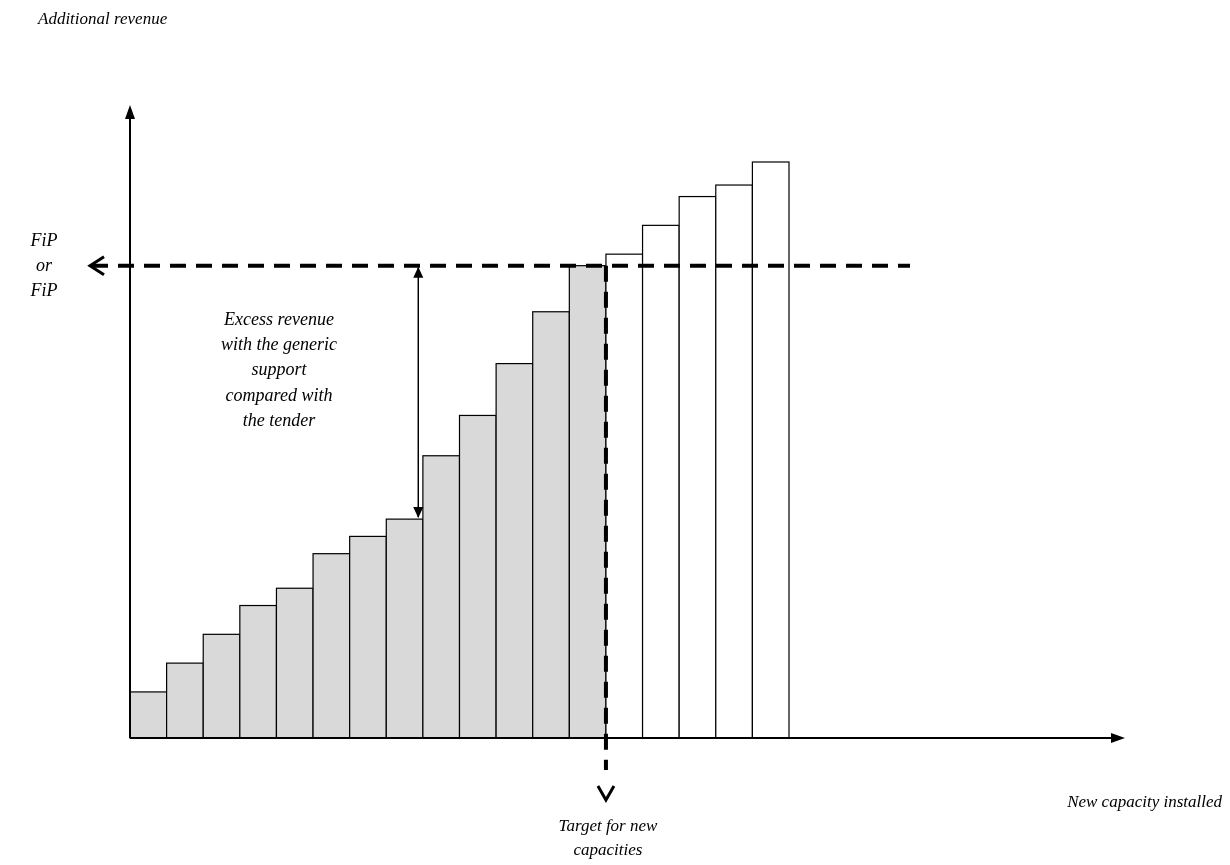  Describe the element at coordinates (279, 369) in the screenshot. I see `annotation: Excess revenue with the generic support compared with the tender` at that location.